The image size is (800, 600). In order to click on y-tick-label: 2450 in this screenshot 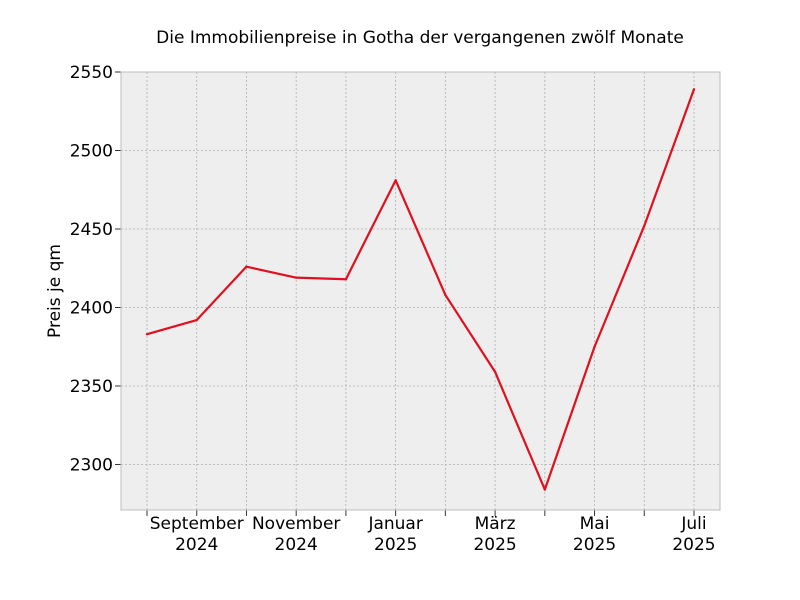, I will do `click(91, 230)`.